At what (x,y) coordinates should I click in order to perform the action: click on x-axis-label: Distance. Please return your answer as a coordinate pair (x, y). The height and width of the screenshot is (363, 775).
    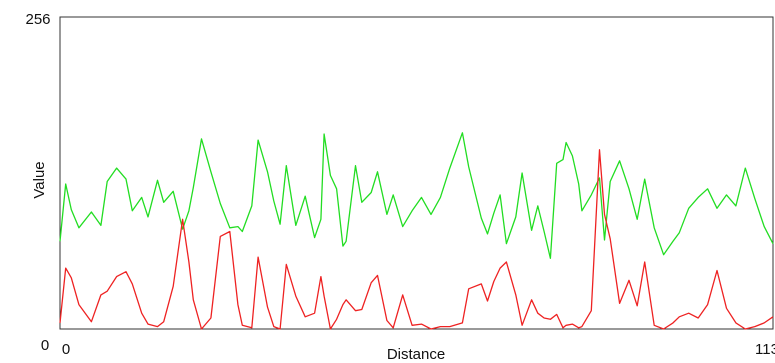
    Looking at the image, I should click on (416, 354).